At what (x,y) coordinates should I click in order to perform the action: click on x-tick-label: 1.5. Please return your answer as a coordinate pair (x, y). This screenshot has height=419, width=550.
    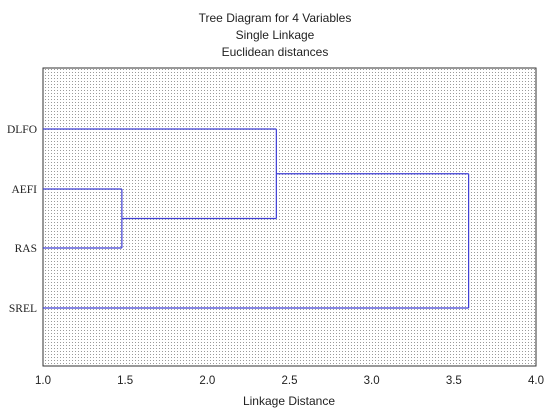
    Looking at the image, I should click on (125, 381).